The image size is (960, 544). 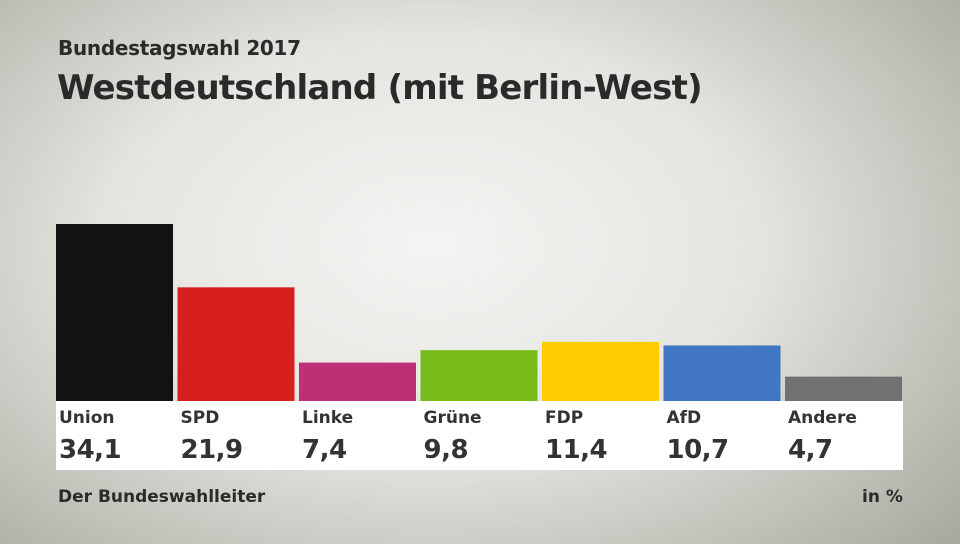 I want to click on value-label: 9,8, so click(x=446, y=450).